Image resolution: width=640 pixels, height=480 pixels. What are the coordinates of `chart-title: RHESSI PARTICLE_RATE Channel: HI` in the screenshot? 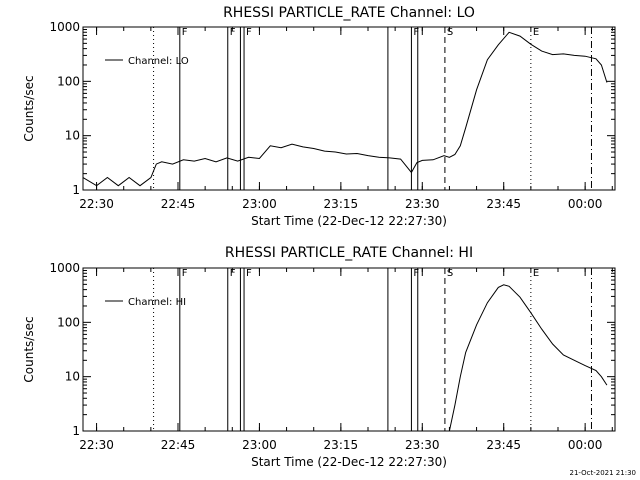 It's located at (349, 253).